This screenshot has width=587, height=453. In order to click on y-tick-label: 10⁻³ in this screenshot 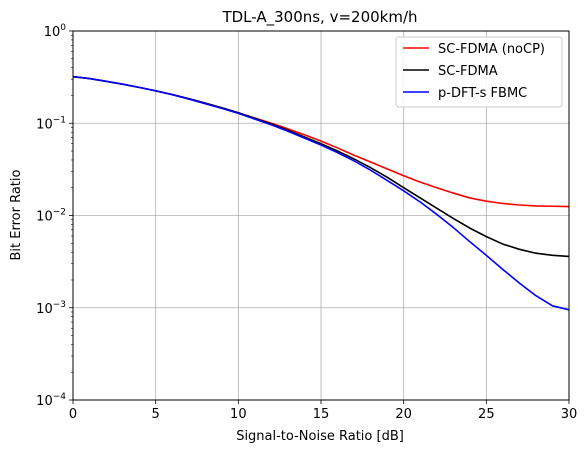, I will do `click(51, 308)`.